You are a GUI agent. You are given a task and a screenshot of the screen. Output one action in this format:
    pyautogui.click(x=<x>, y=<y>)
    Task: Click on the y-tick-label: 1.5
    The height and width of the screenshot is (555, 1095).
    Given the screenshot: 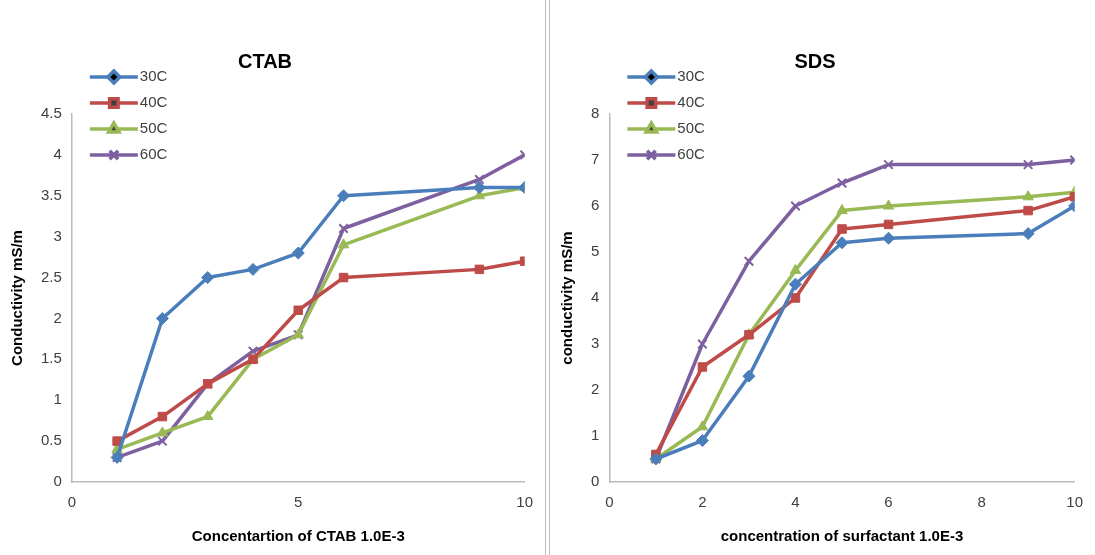 What is the action you would take?
    pyautogui.click(x=51, y=358)
    